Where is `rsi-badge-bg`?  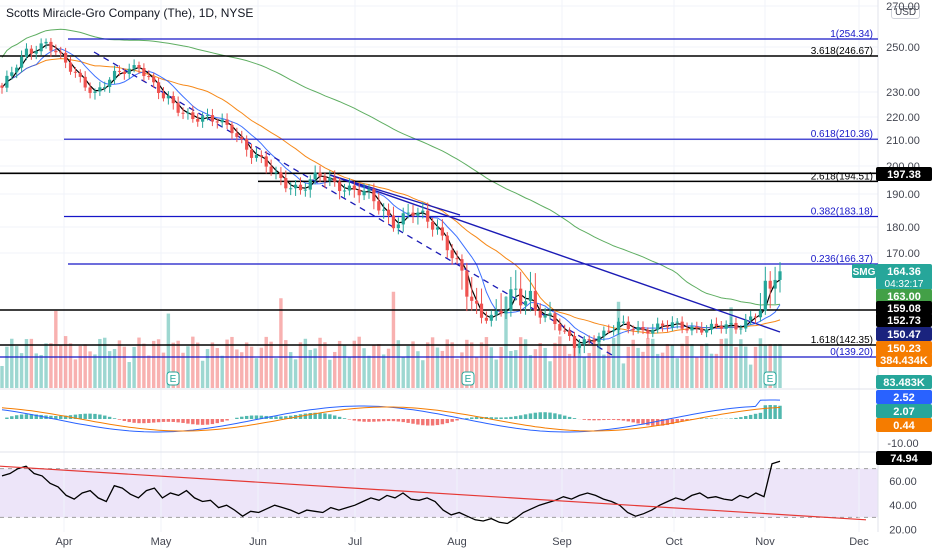 rsi-badge-bg is located at coordinates (904, 458).